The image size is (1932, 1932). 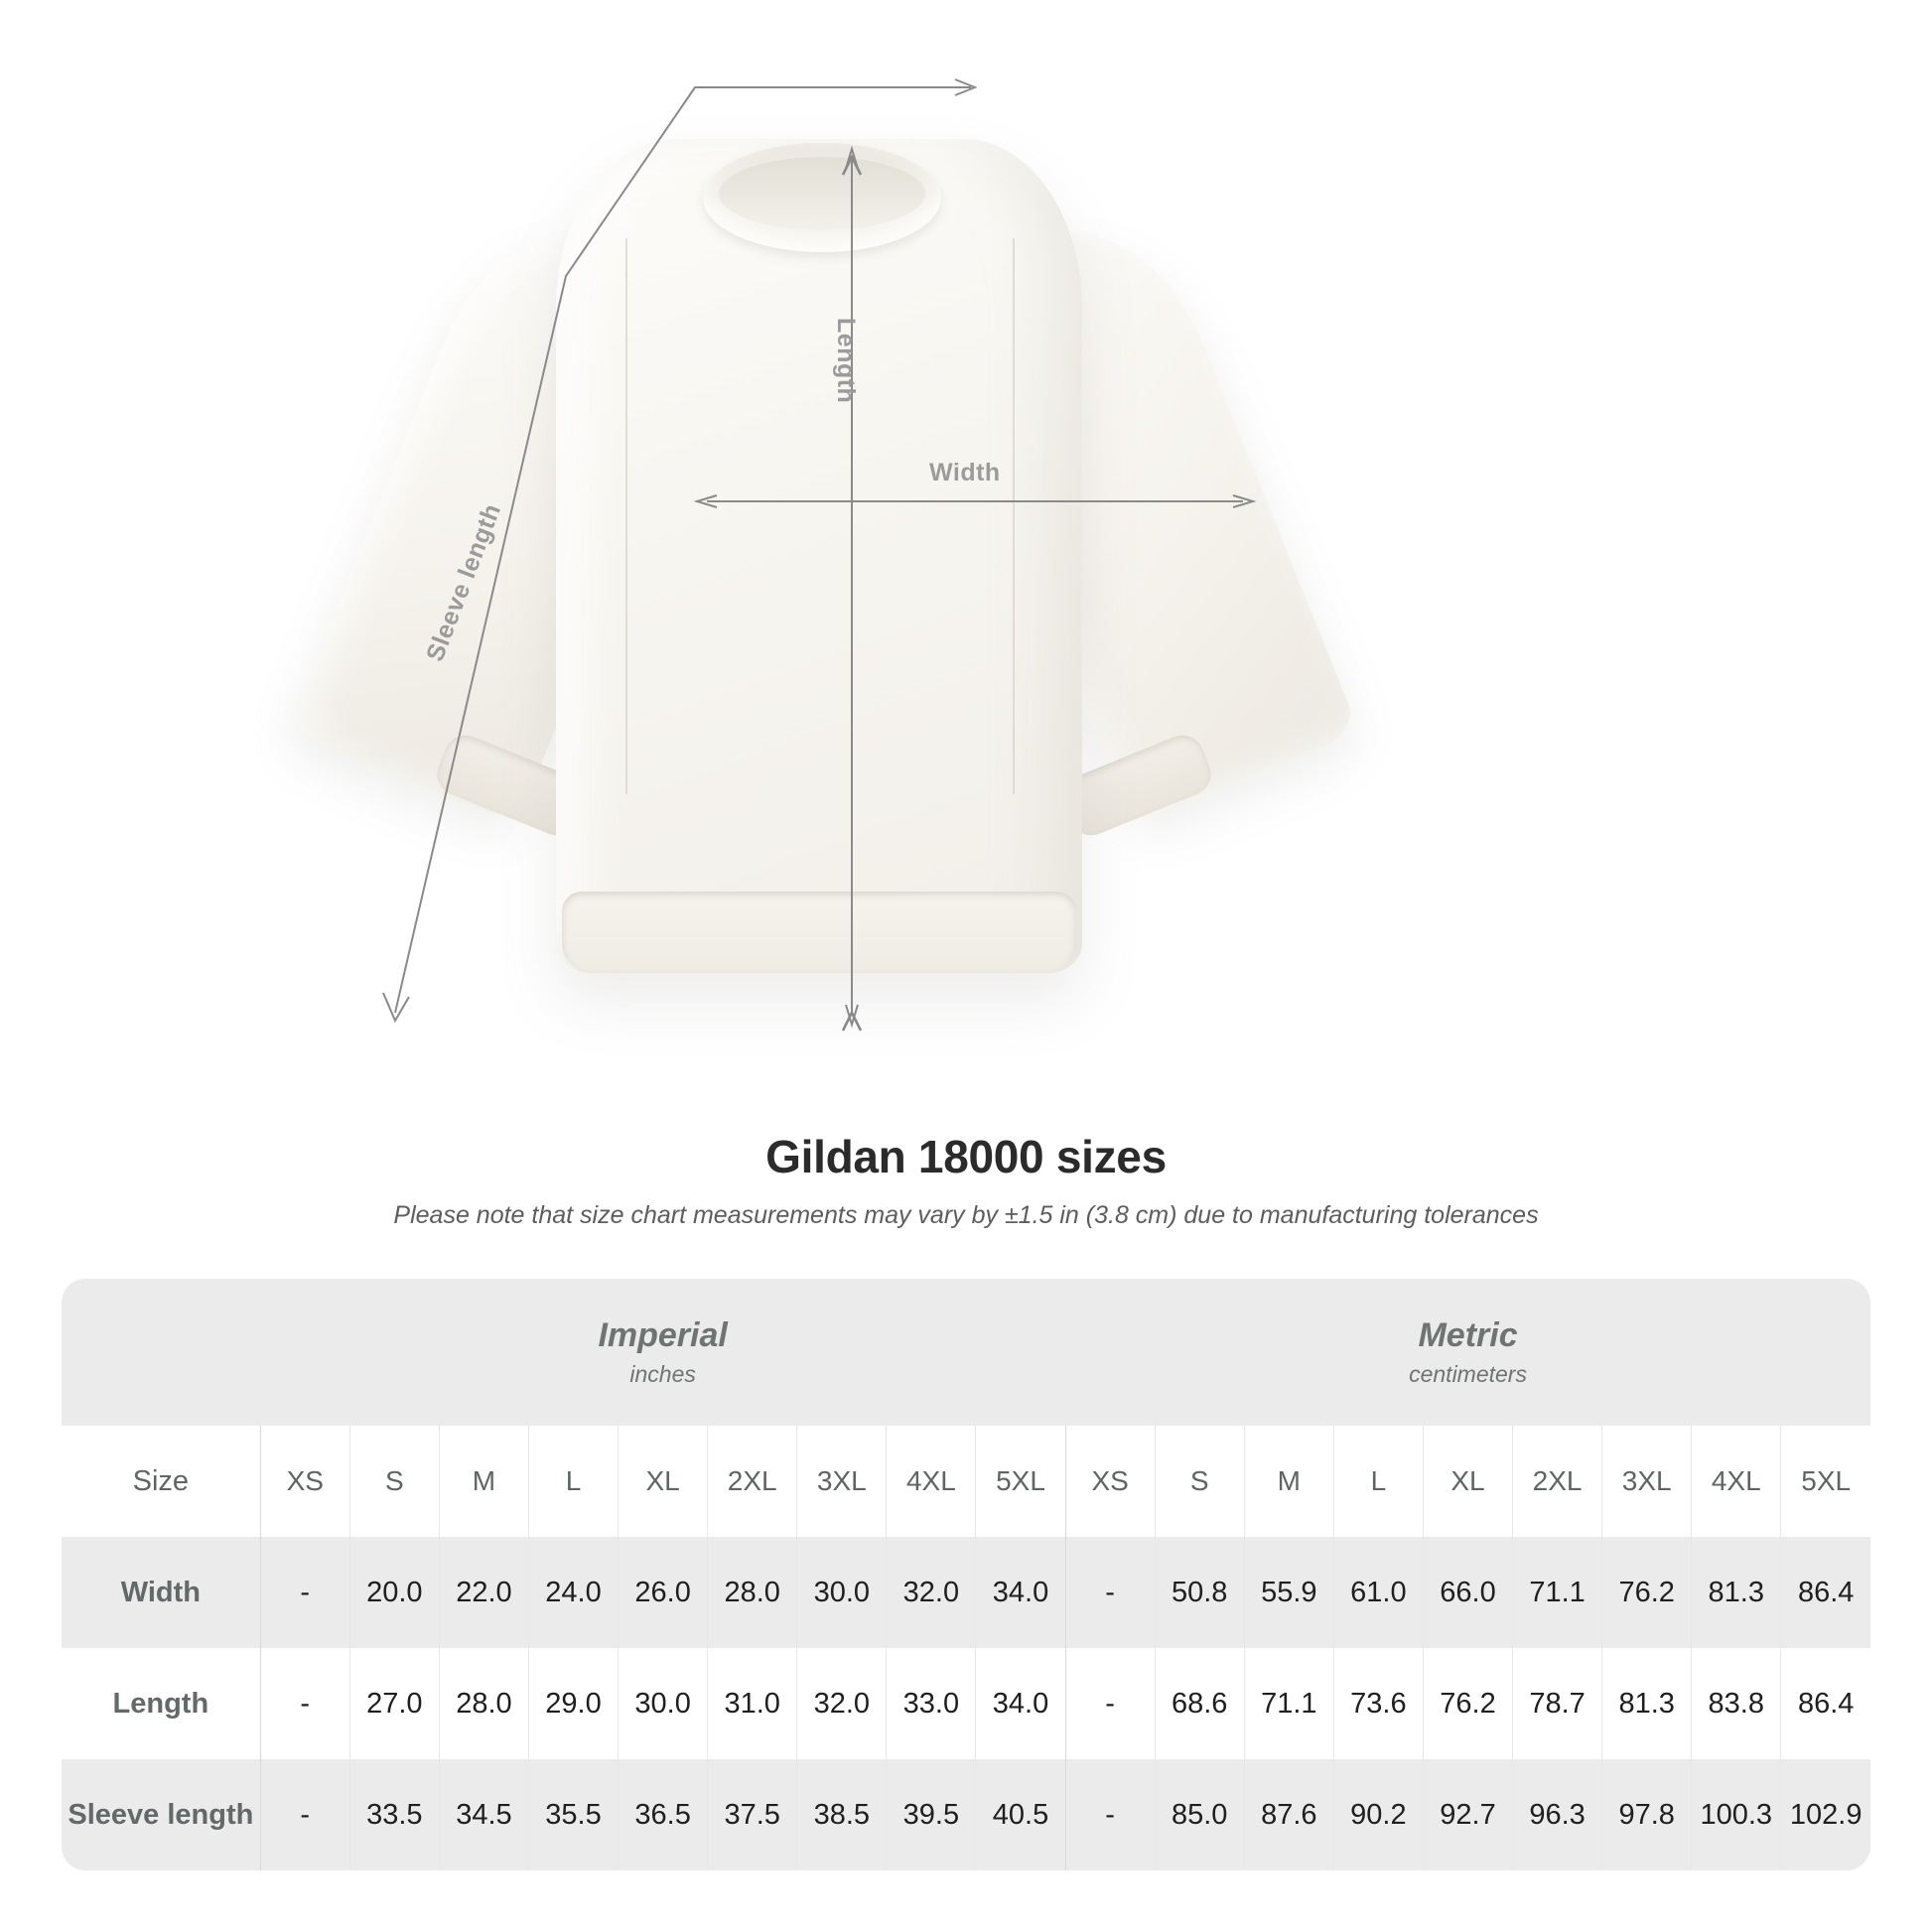 I want to click on cell-sleeve-metric-xs: -, so click(x=1110, y=1815).